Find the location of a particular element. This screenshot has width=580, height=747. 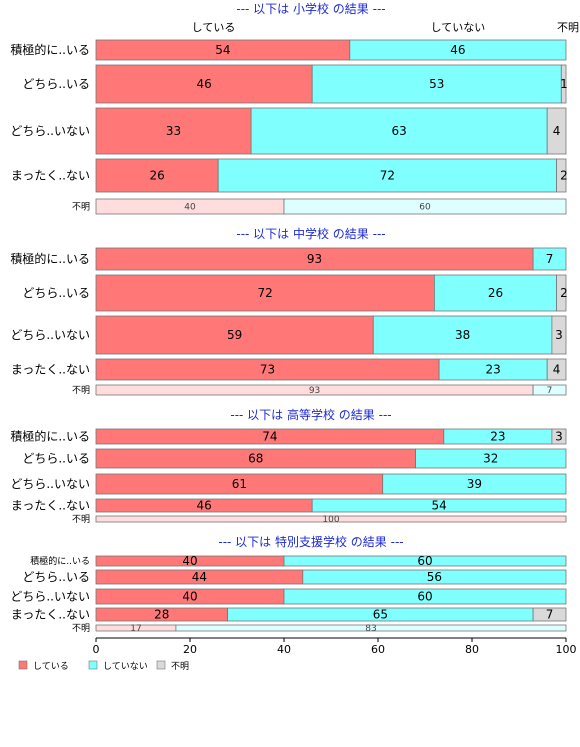

data-label: 28 is located at coordinates (161, 615).